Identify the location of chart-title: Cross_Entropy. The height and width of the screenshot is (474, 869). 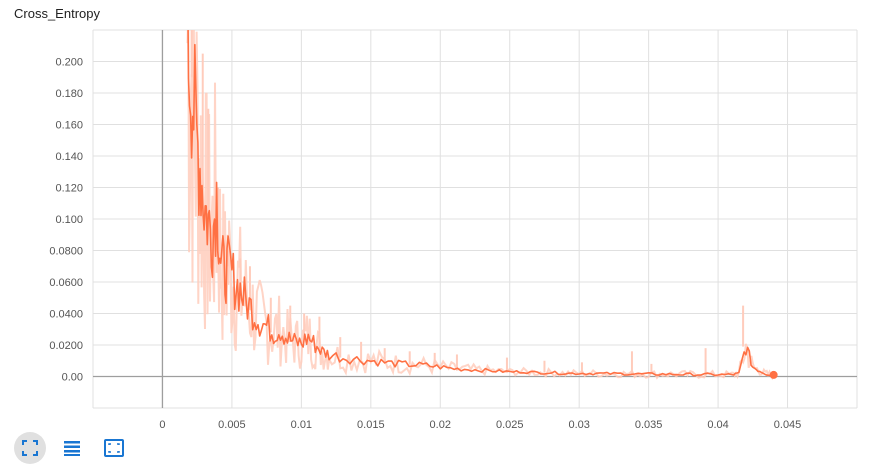
(57, 13).